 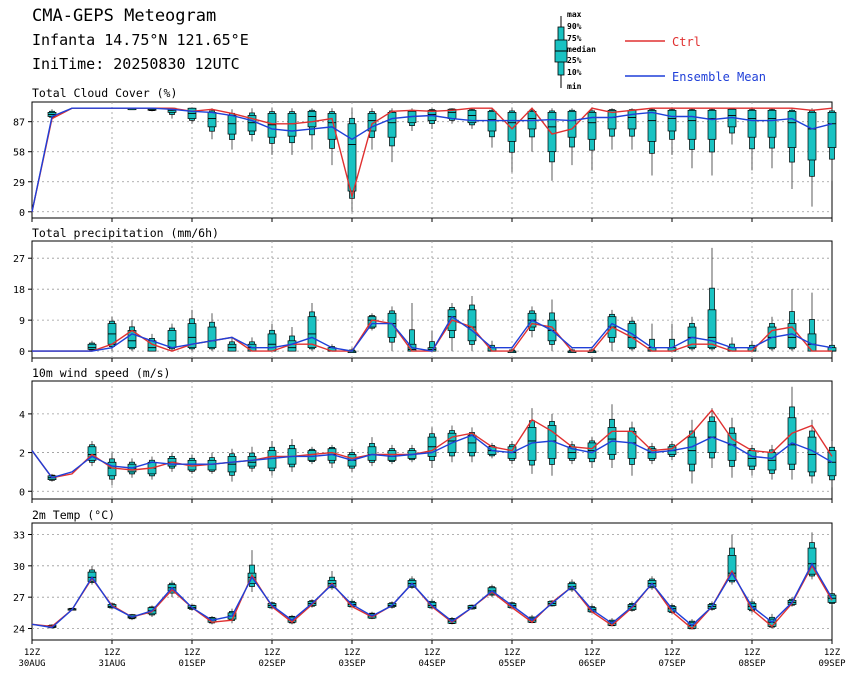 What do you see at coordinates (19, 290) in the screenshot?
I see `precip-ytick-label: 18` at bounding box center [19, 290].